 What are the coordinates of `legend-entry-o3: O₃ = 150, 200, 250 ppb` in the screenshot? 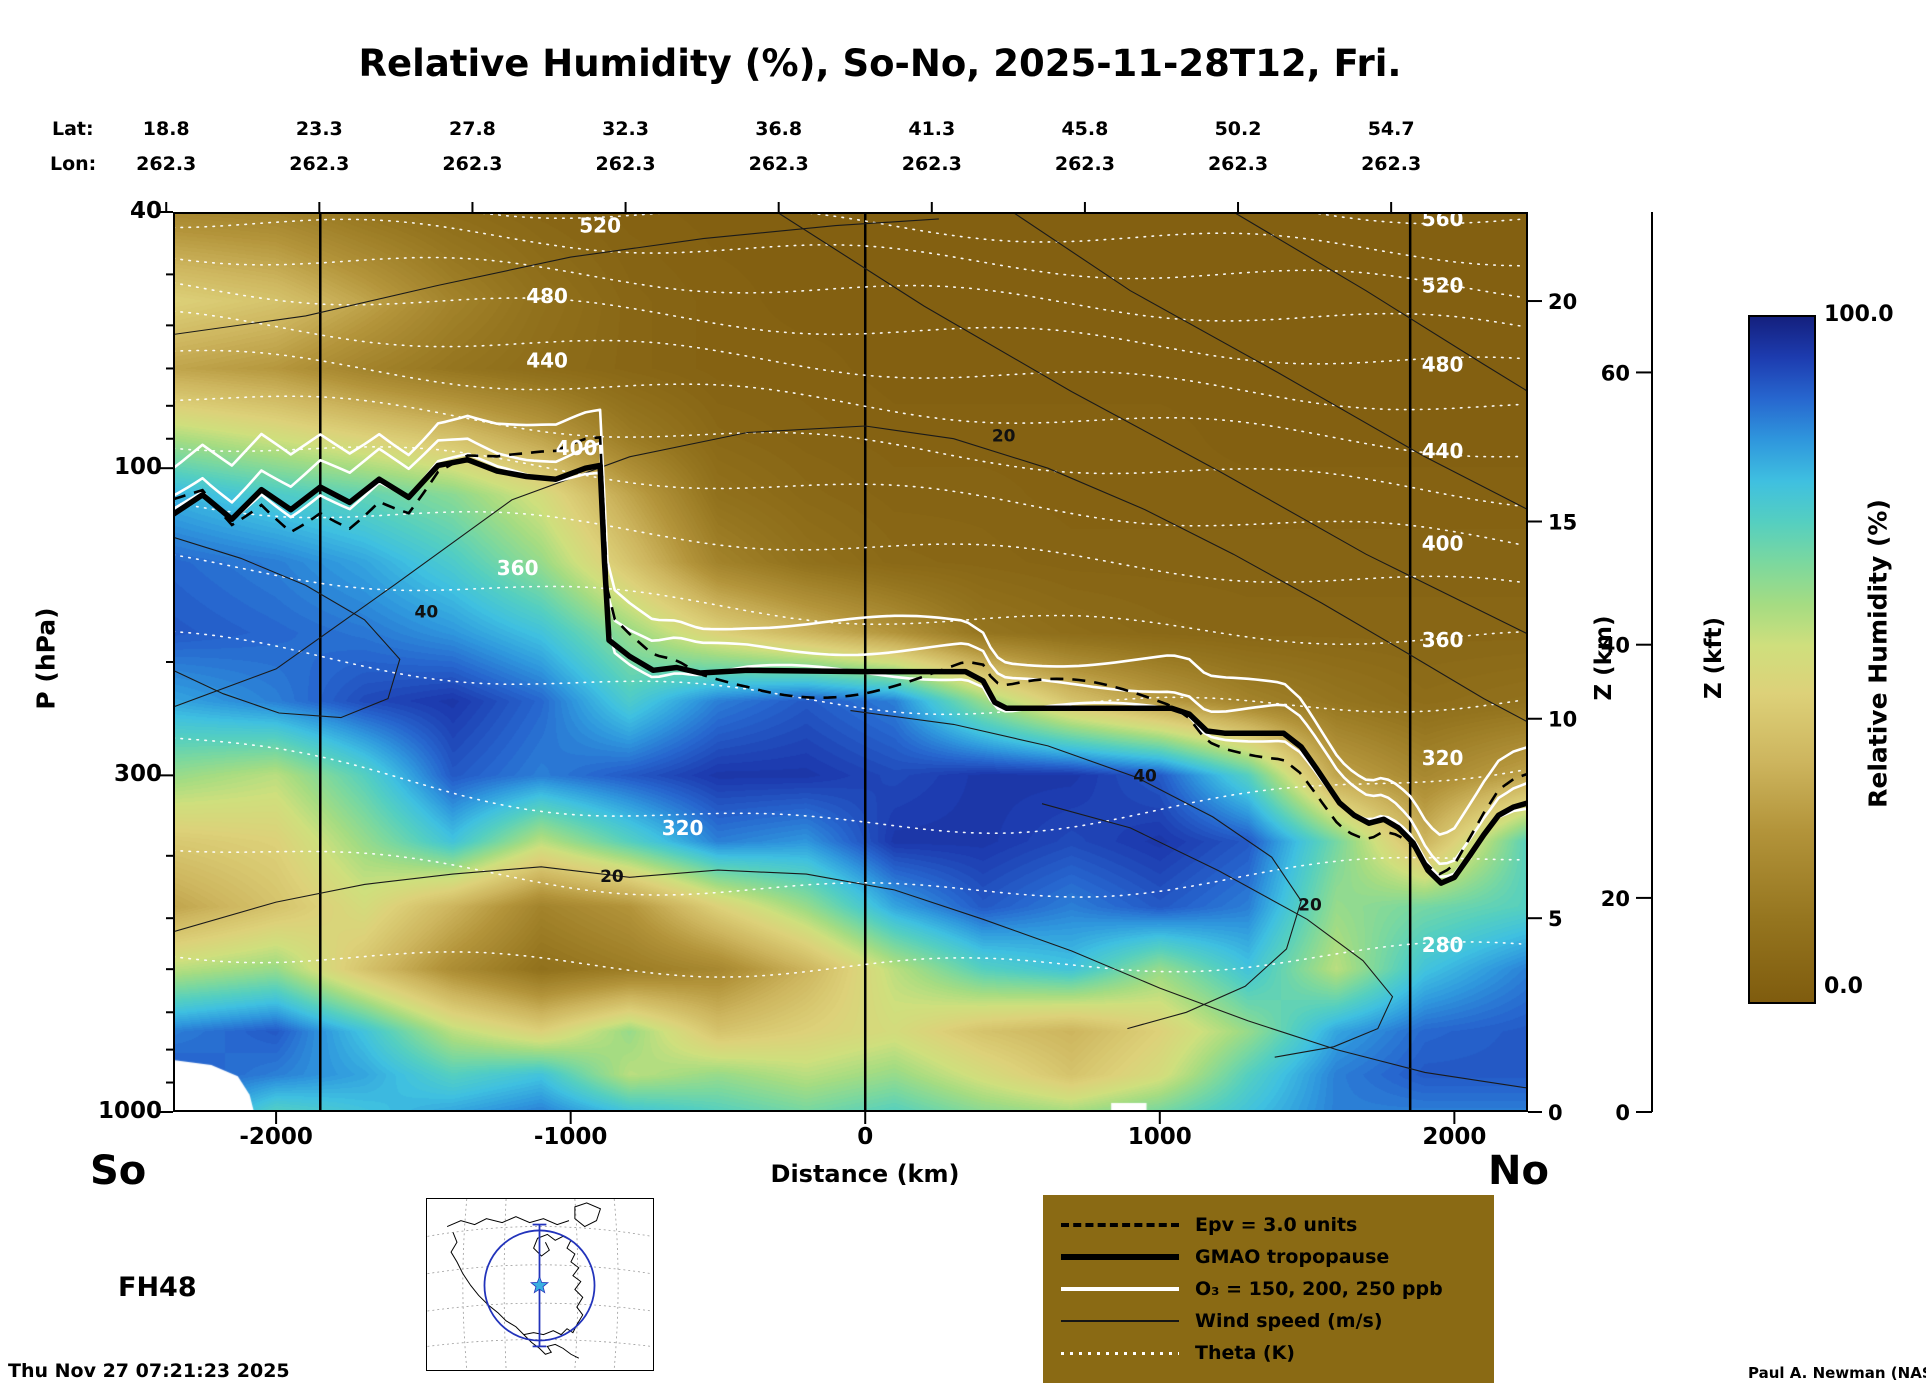 It's located at (1268, 1289).